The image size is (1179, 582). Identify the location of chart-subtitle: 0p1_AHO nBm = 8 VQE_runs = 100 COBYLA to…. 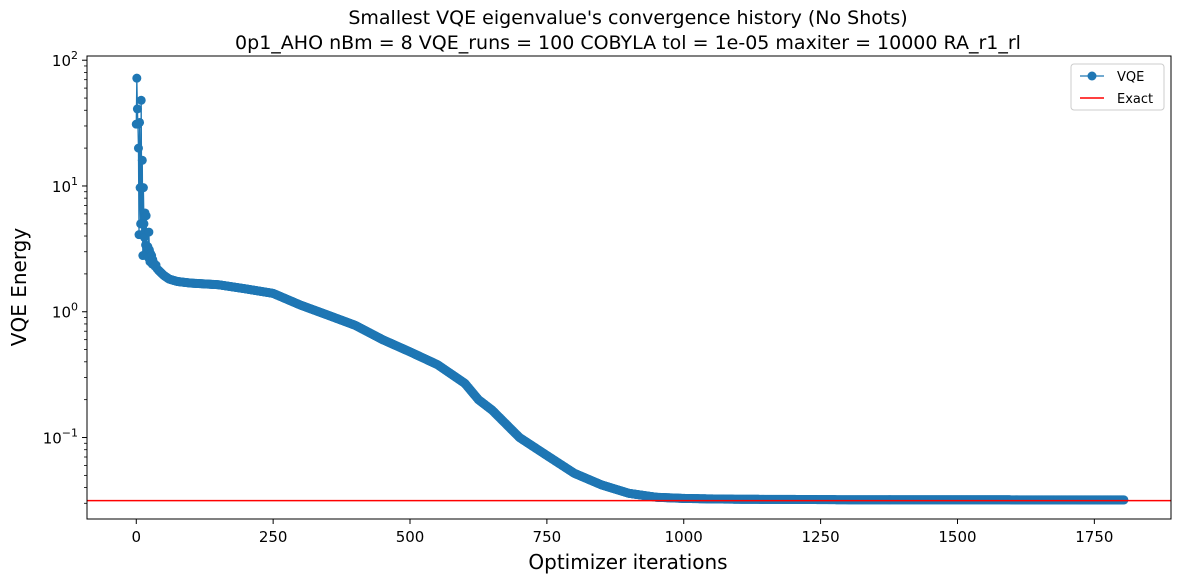
(628, 43).